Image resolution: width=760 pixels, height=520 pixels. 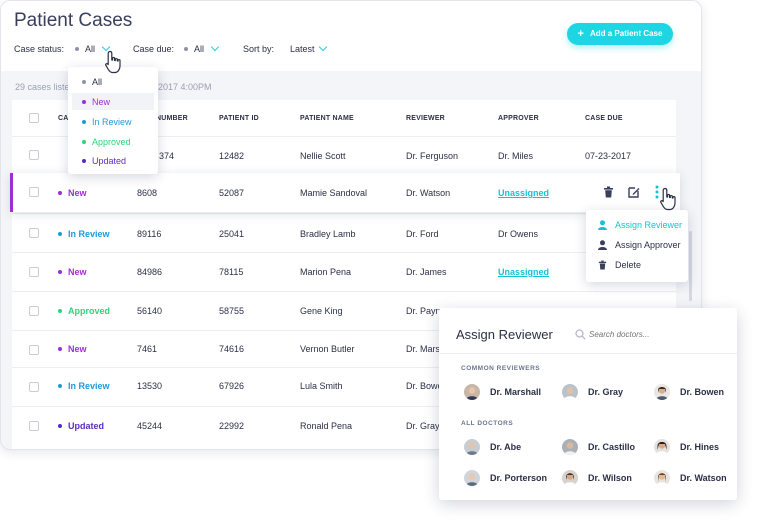 I want to click on doctor-name: Dr. Hines, so click(x=700, y=447).